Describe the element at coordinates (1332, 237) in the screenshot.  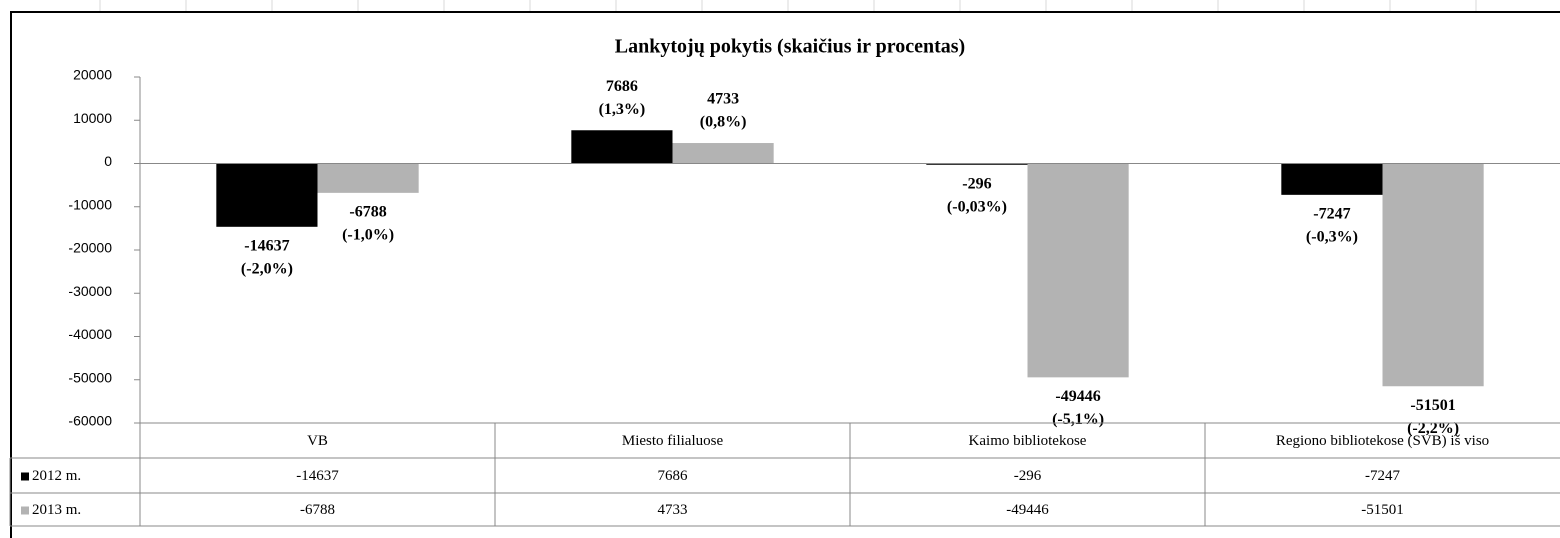
I see `data-label-percent: (-0,3%)` at that location.